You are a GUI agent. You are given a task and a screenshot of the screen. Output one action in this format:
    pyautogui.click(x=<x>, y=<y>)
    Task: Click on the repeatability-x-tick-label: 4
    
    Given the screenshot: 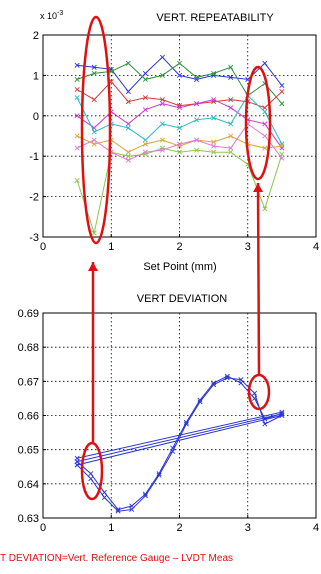 What is the action you would take?
    pyautogui.click(x=316, y=247)
    